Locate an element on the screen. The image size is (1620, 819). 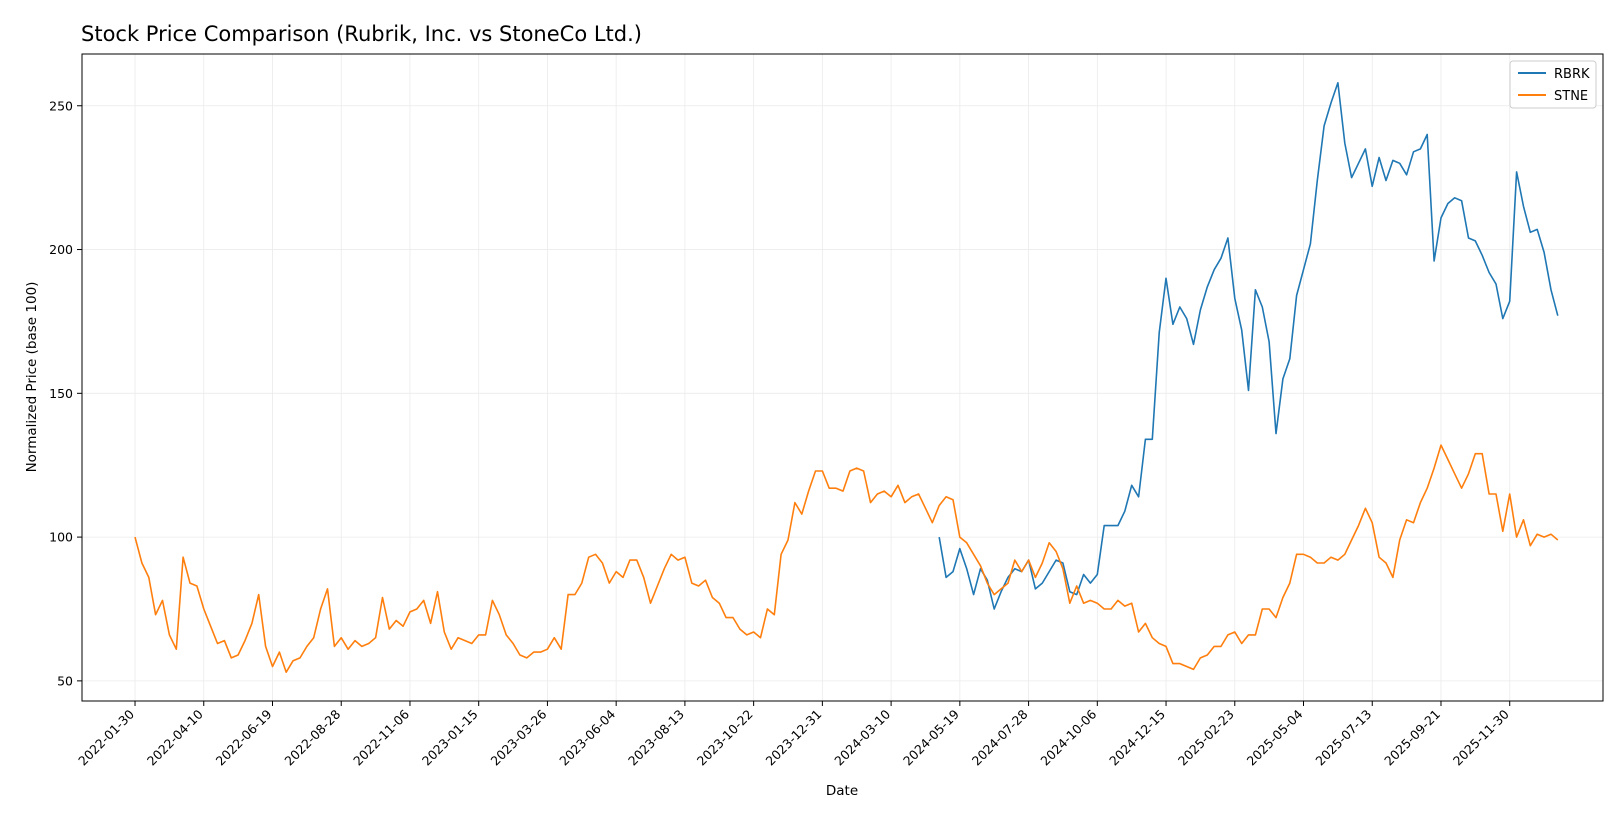
x-axis-title: Date is located at coordinates (842, 791).